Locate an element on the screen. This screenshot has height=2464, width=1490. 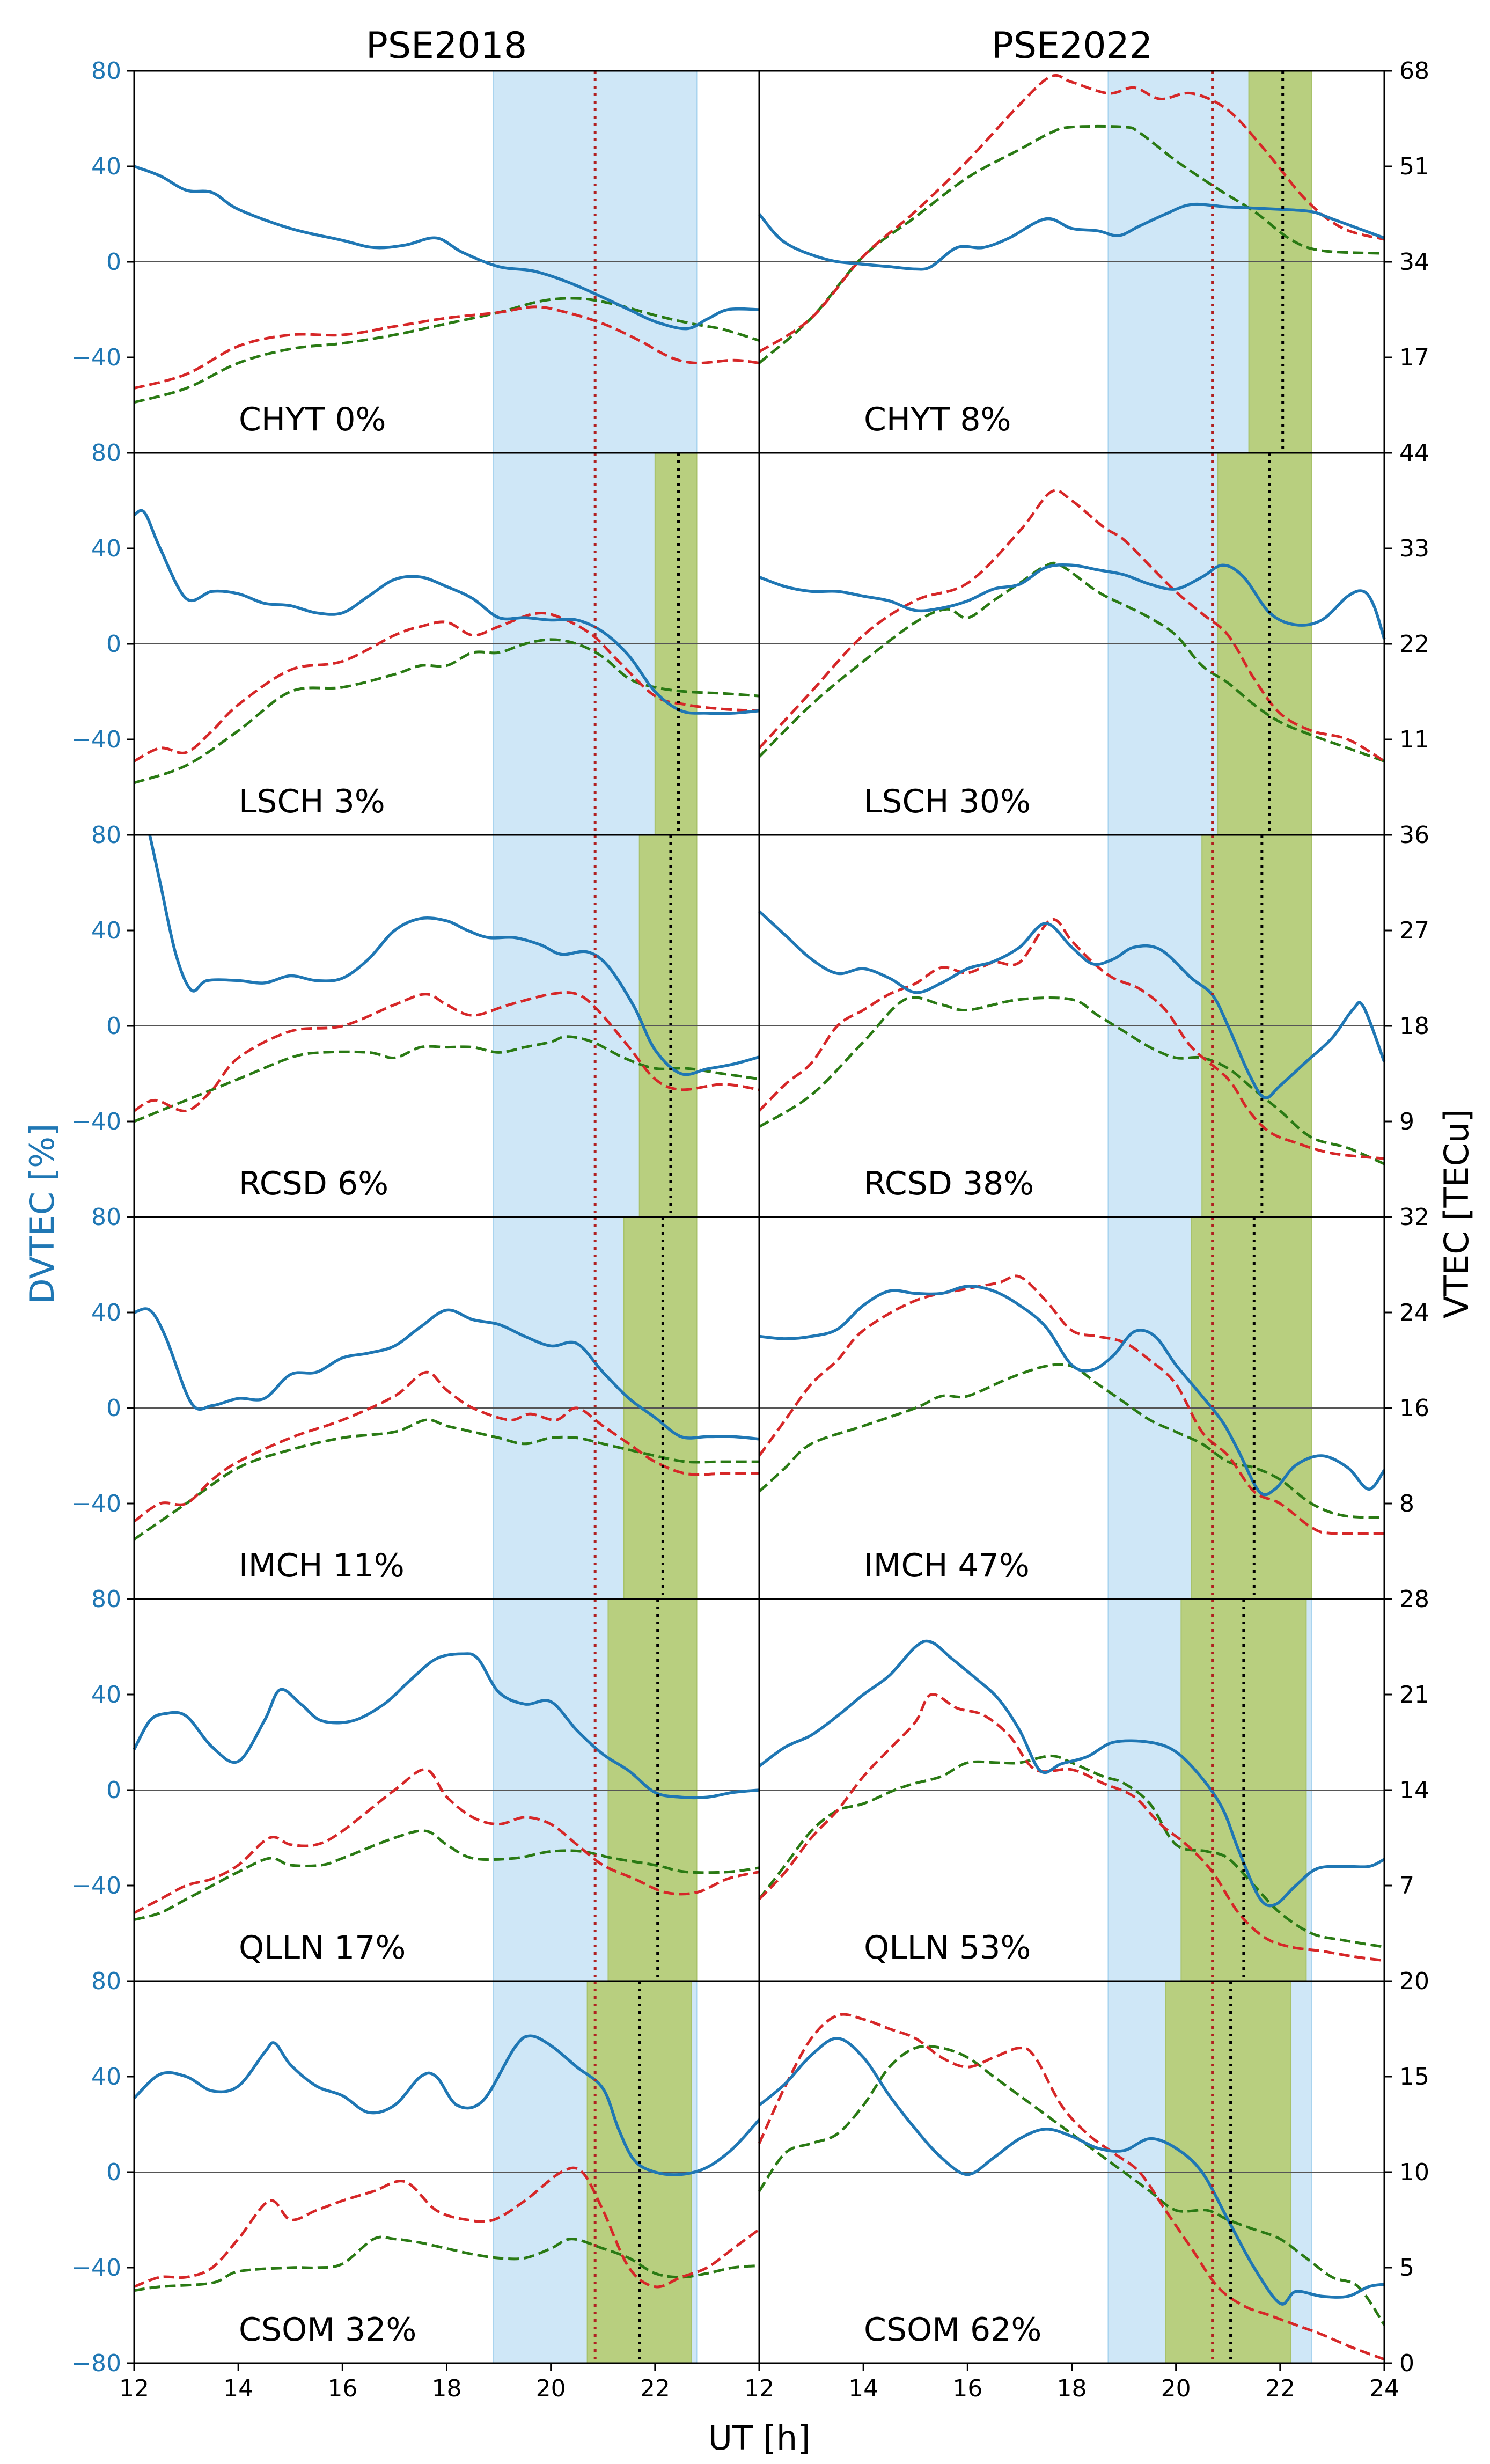
right-tick-label: 0 is located at coordinates (1406, 2363).